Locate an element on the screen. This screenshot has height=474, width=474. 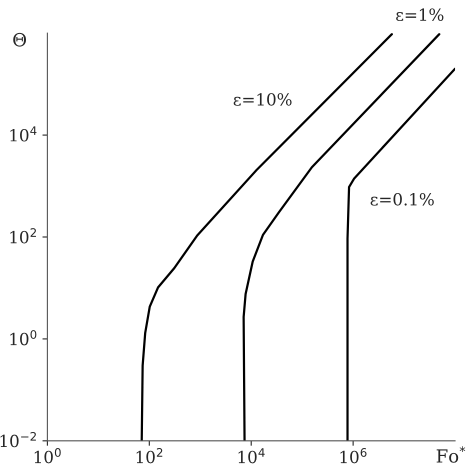
y-tick-label: 10$^{4}$ is located at coordinates (23, 134).